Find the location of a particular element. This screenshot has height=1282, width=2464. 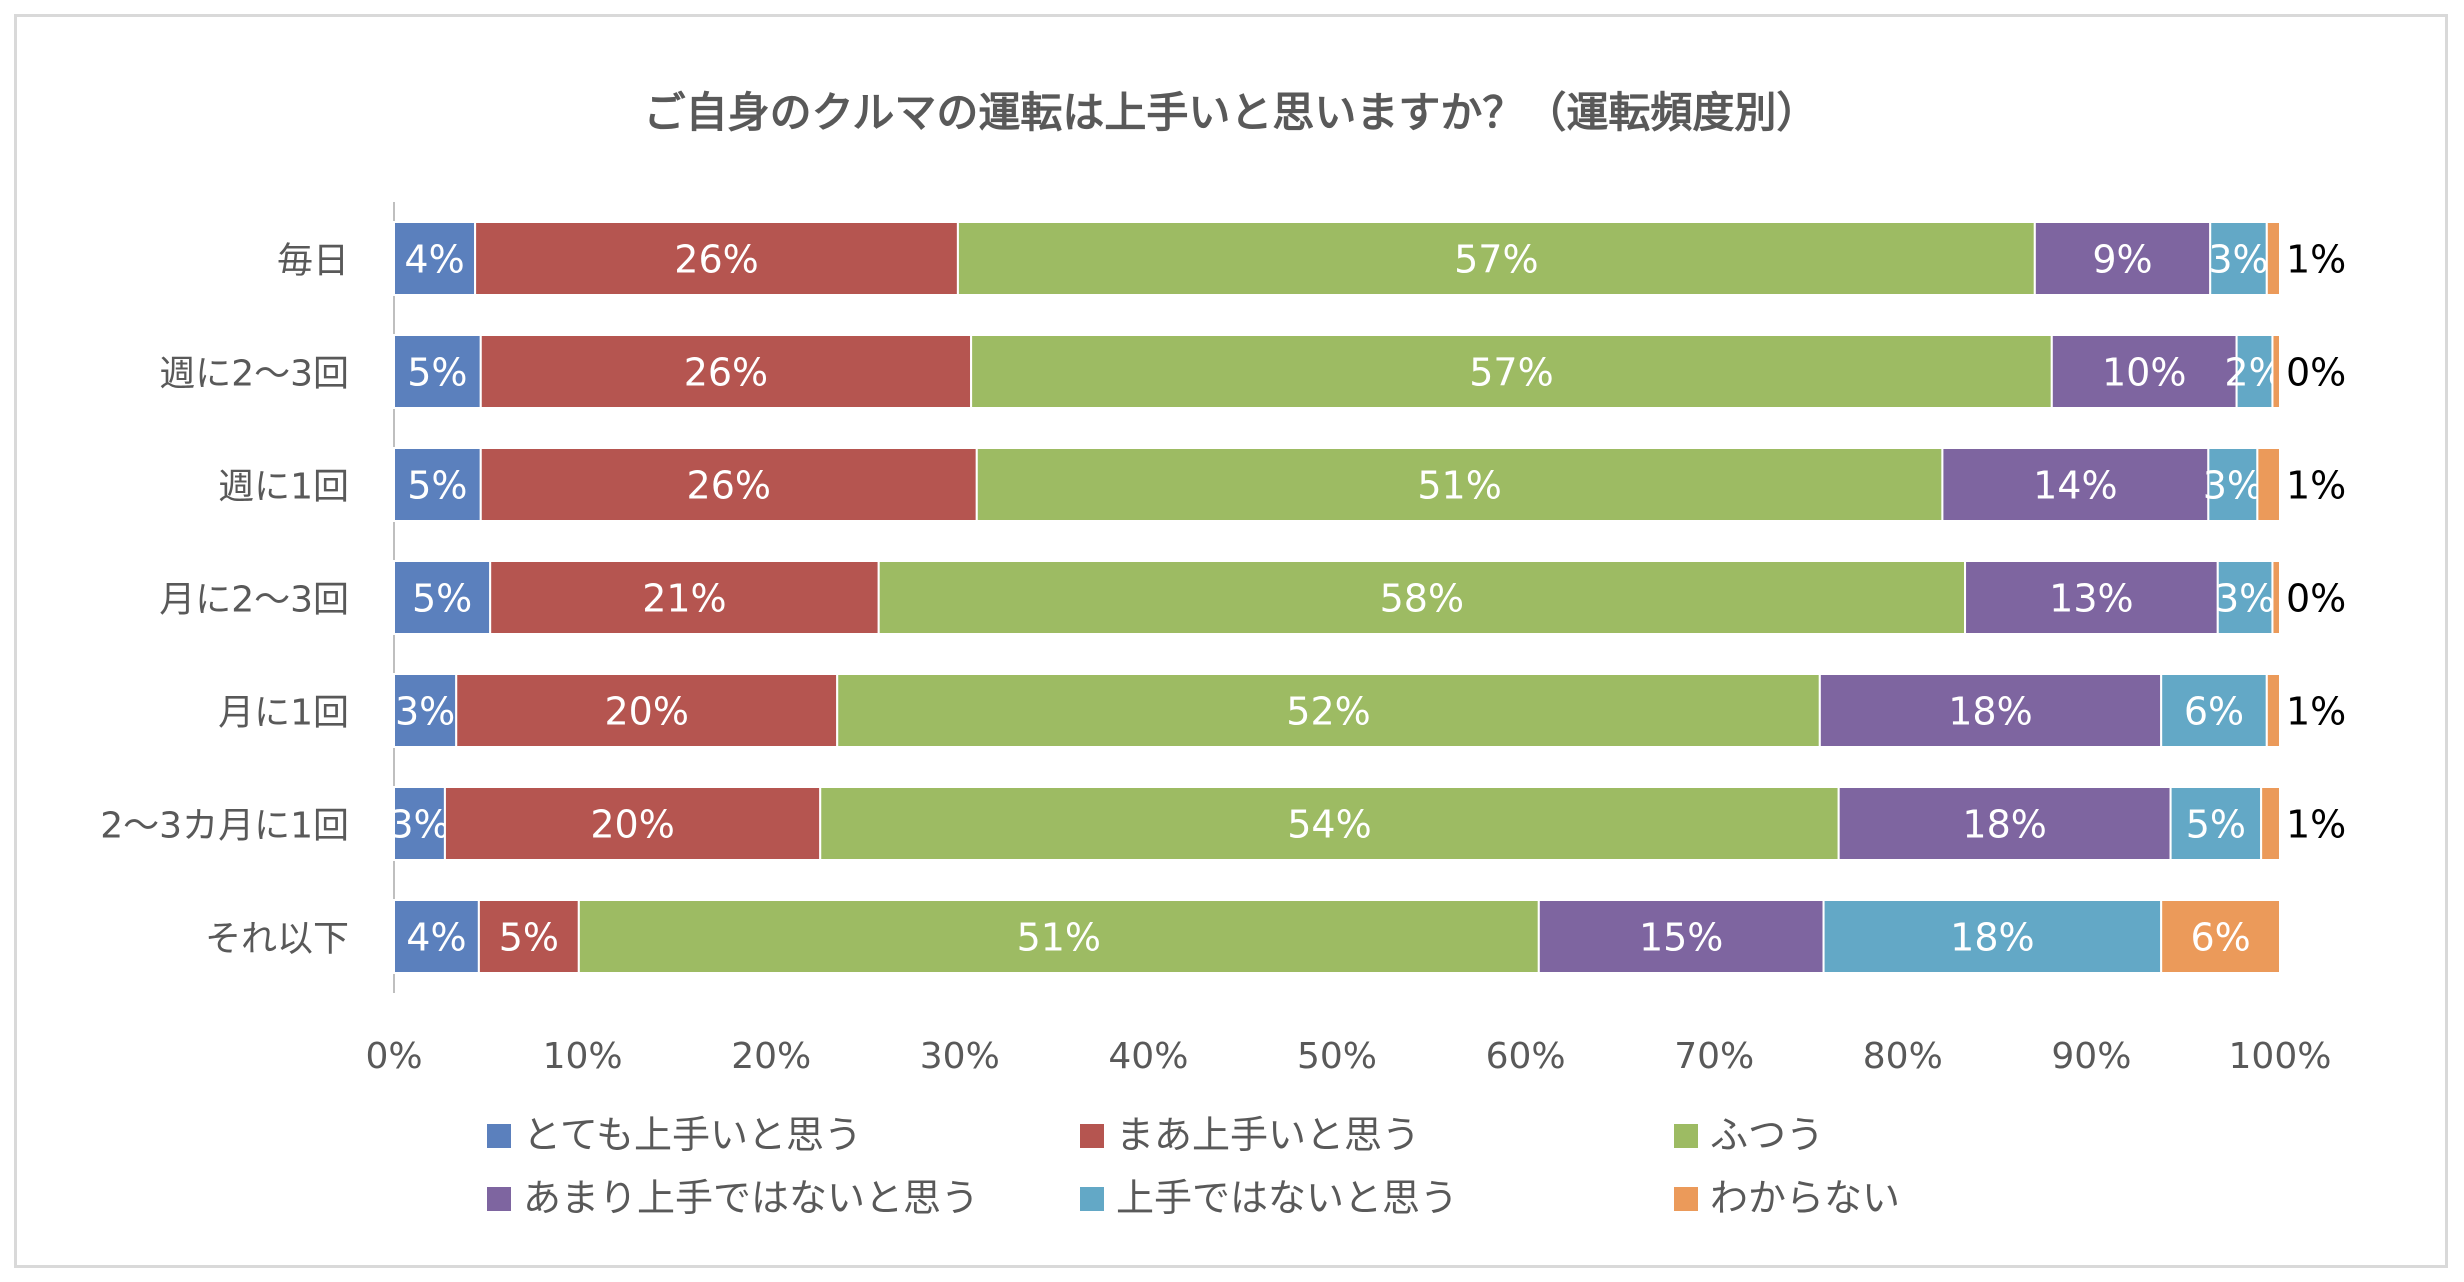

data-label: 58% is located at coordinates (1422, 599).